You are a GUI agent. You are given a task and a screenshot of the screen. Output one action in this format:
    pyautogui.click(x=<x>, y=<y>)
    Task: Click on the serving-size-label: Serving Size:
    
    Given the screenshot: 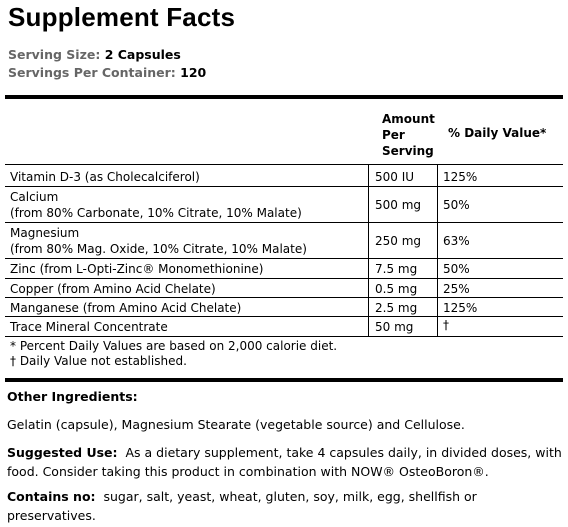 What is the action you would take?
    pyautogui.click(x=54, y=54)
    